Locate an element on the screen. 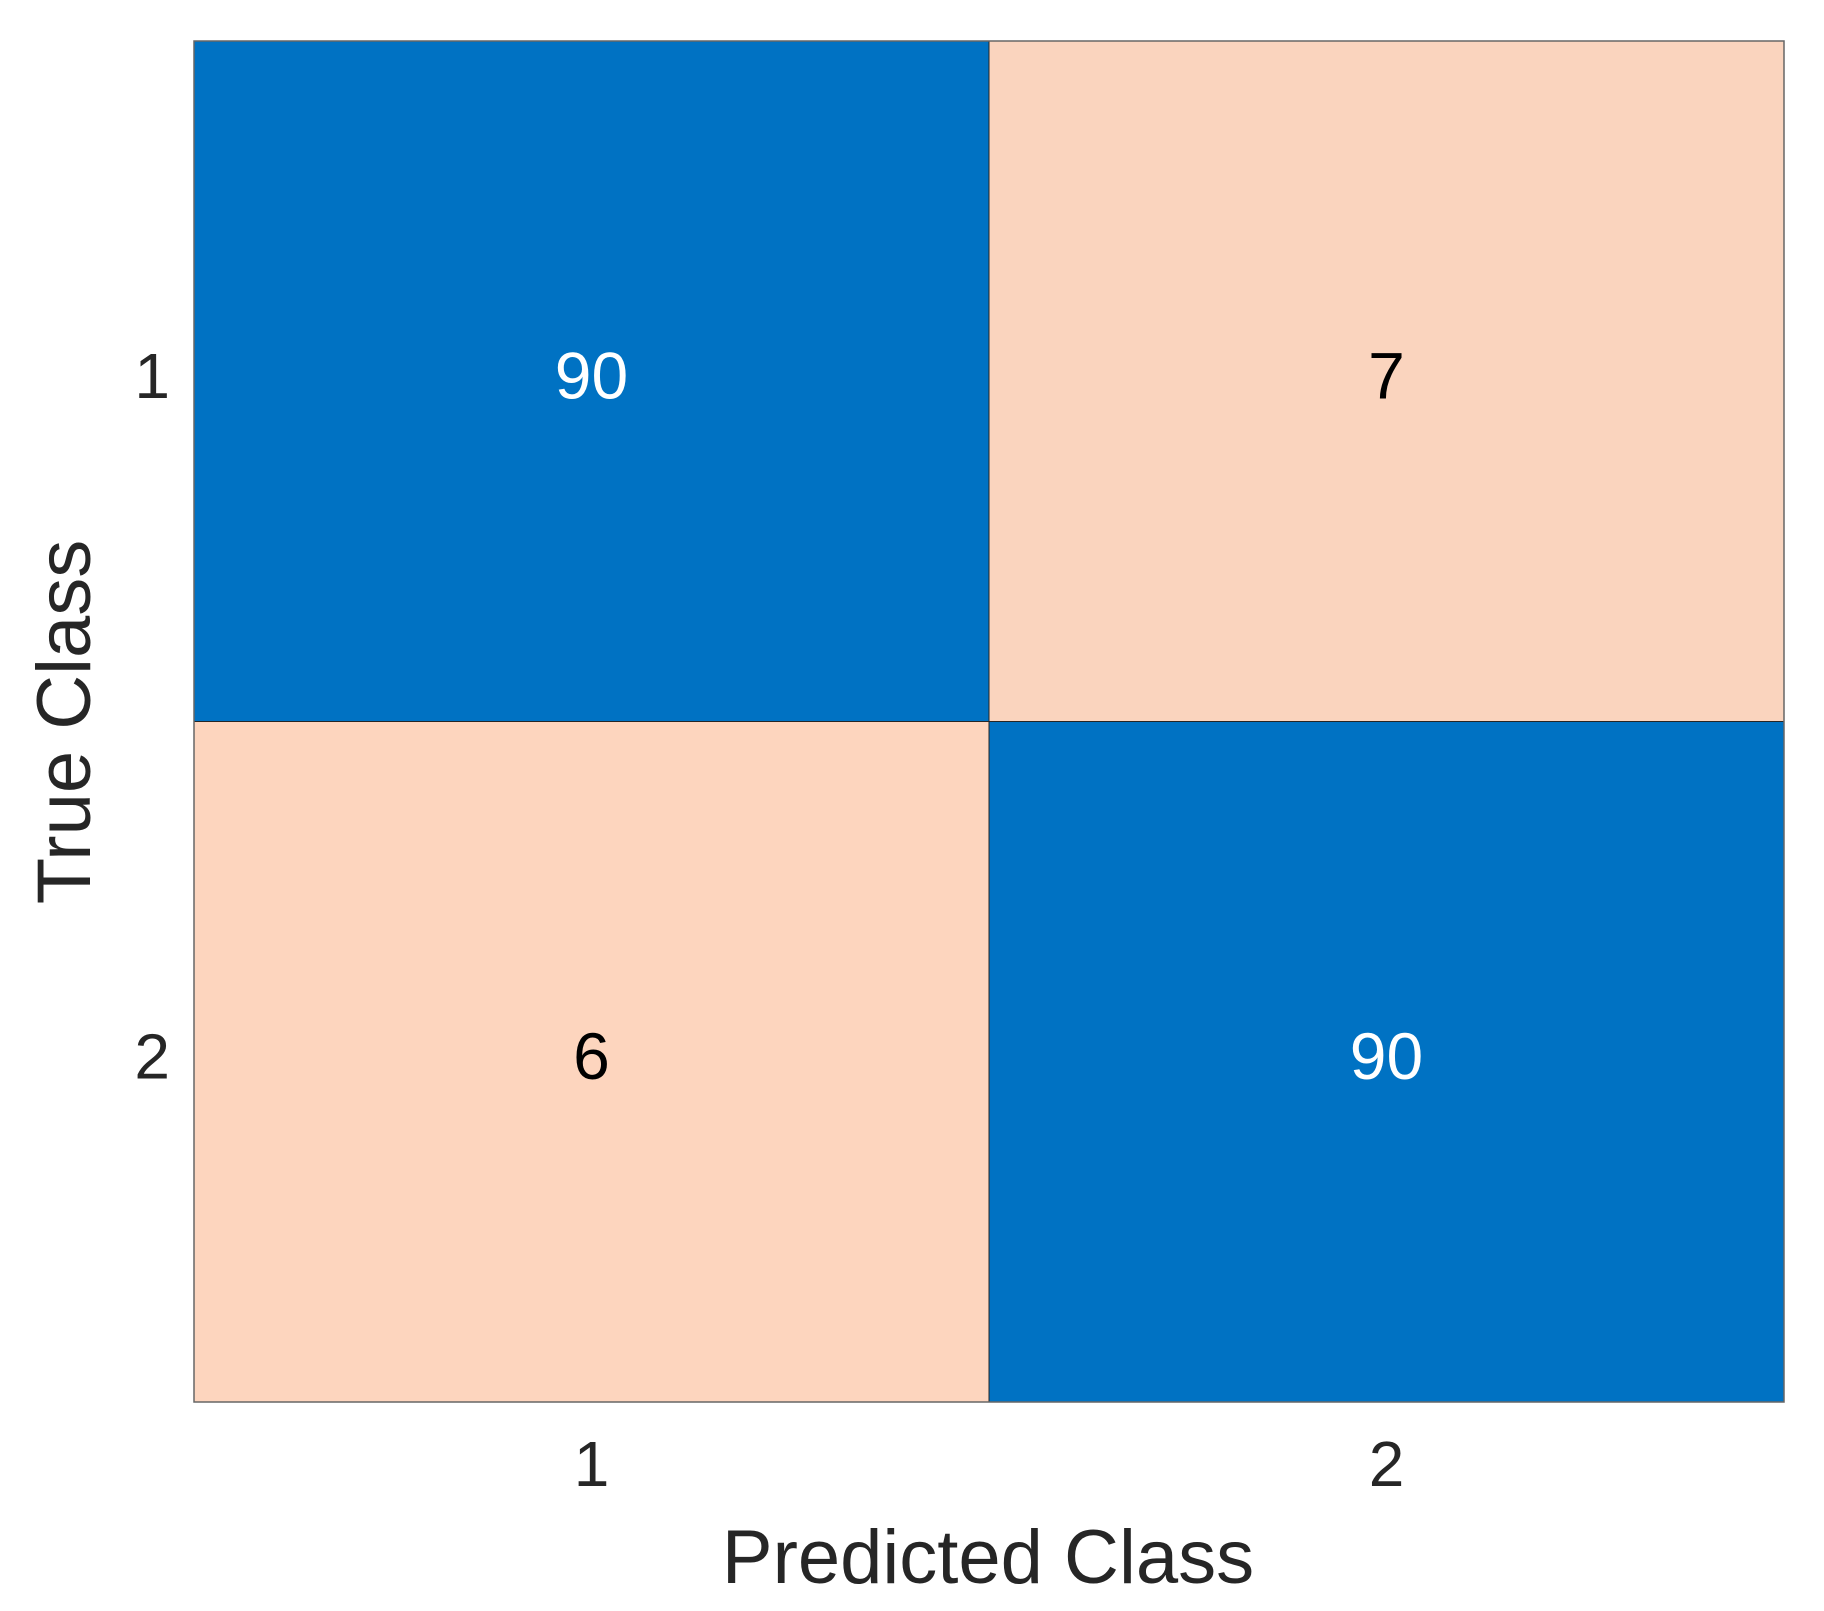 Image resolution: width=1824 pixels, height=1611 pixels. x-tick-label: 1 is located at coordinates (592, 1464).